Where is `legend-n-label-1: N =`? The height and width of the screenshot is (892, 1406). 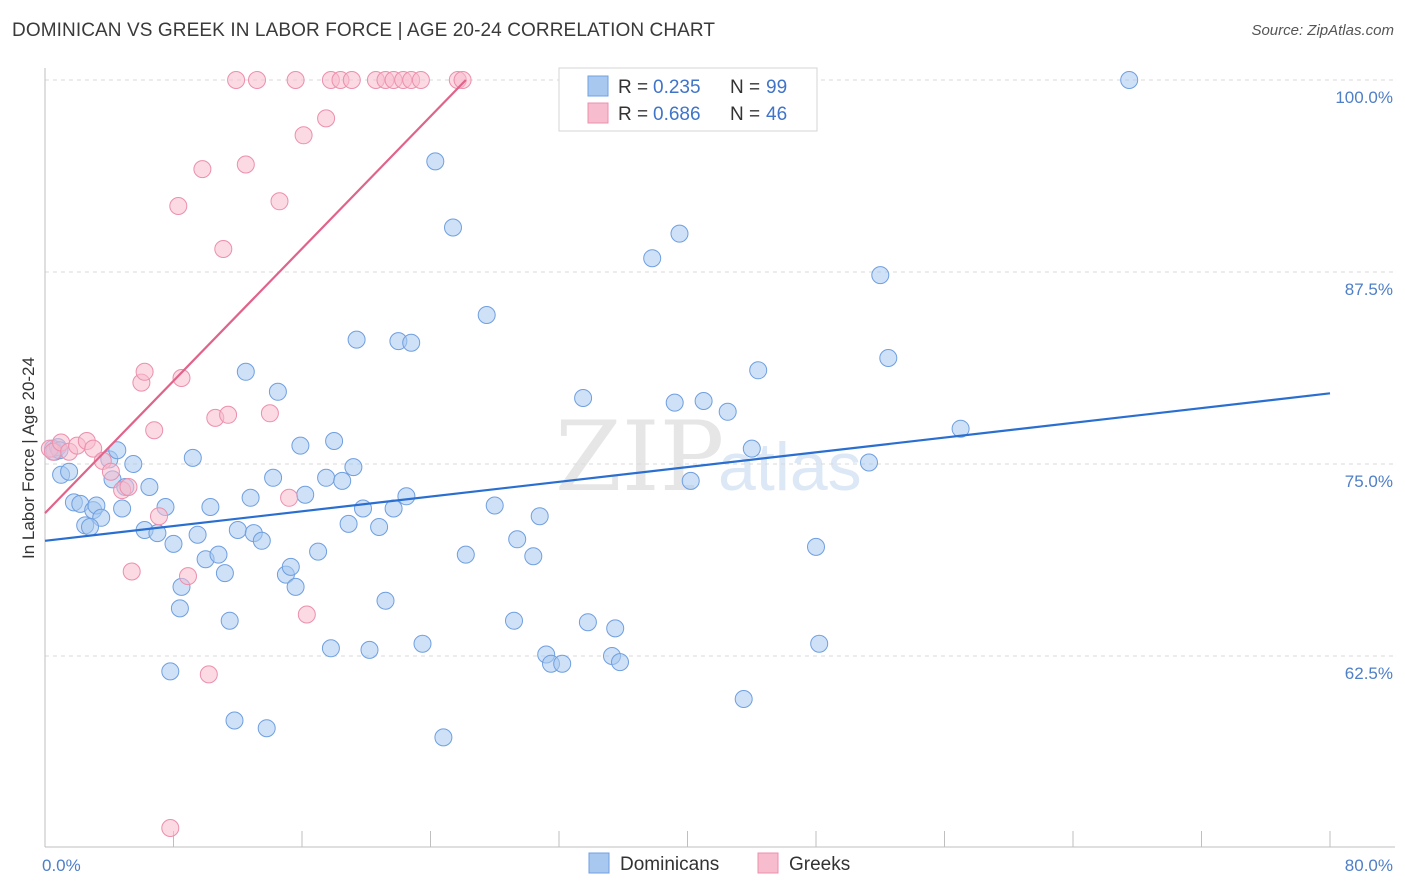
legend-n-label-1: N = is located at coordinates (745, 87).